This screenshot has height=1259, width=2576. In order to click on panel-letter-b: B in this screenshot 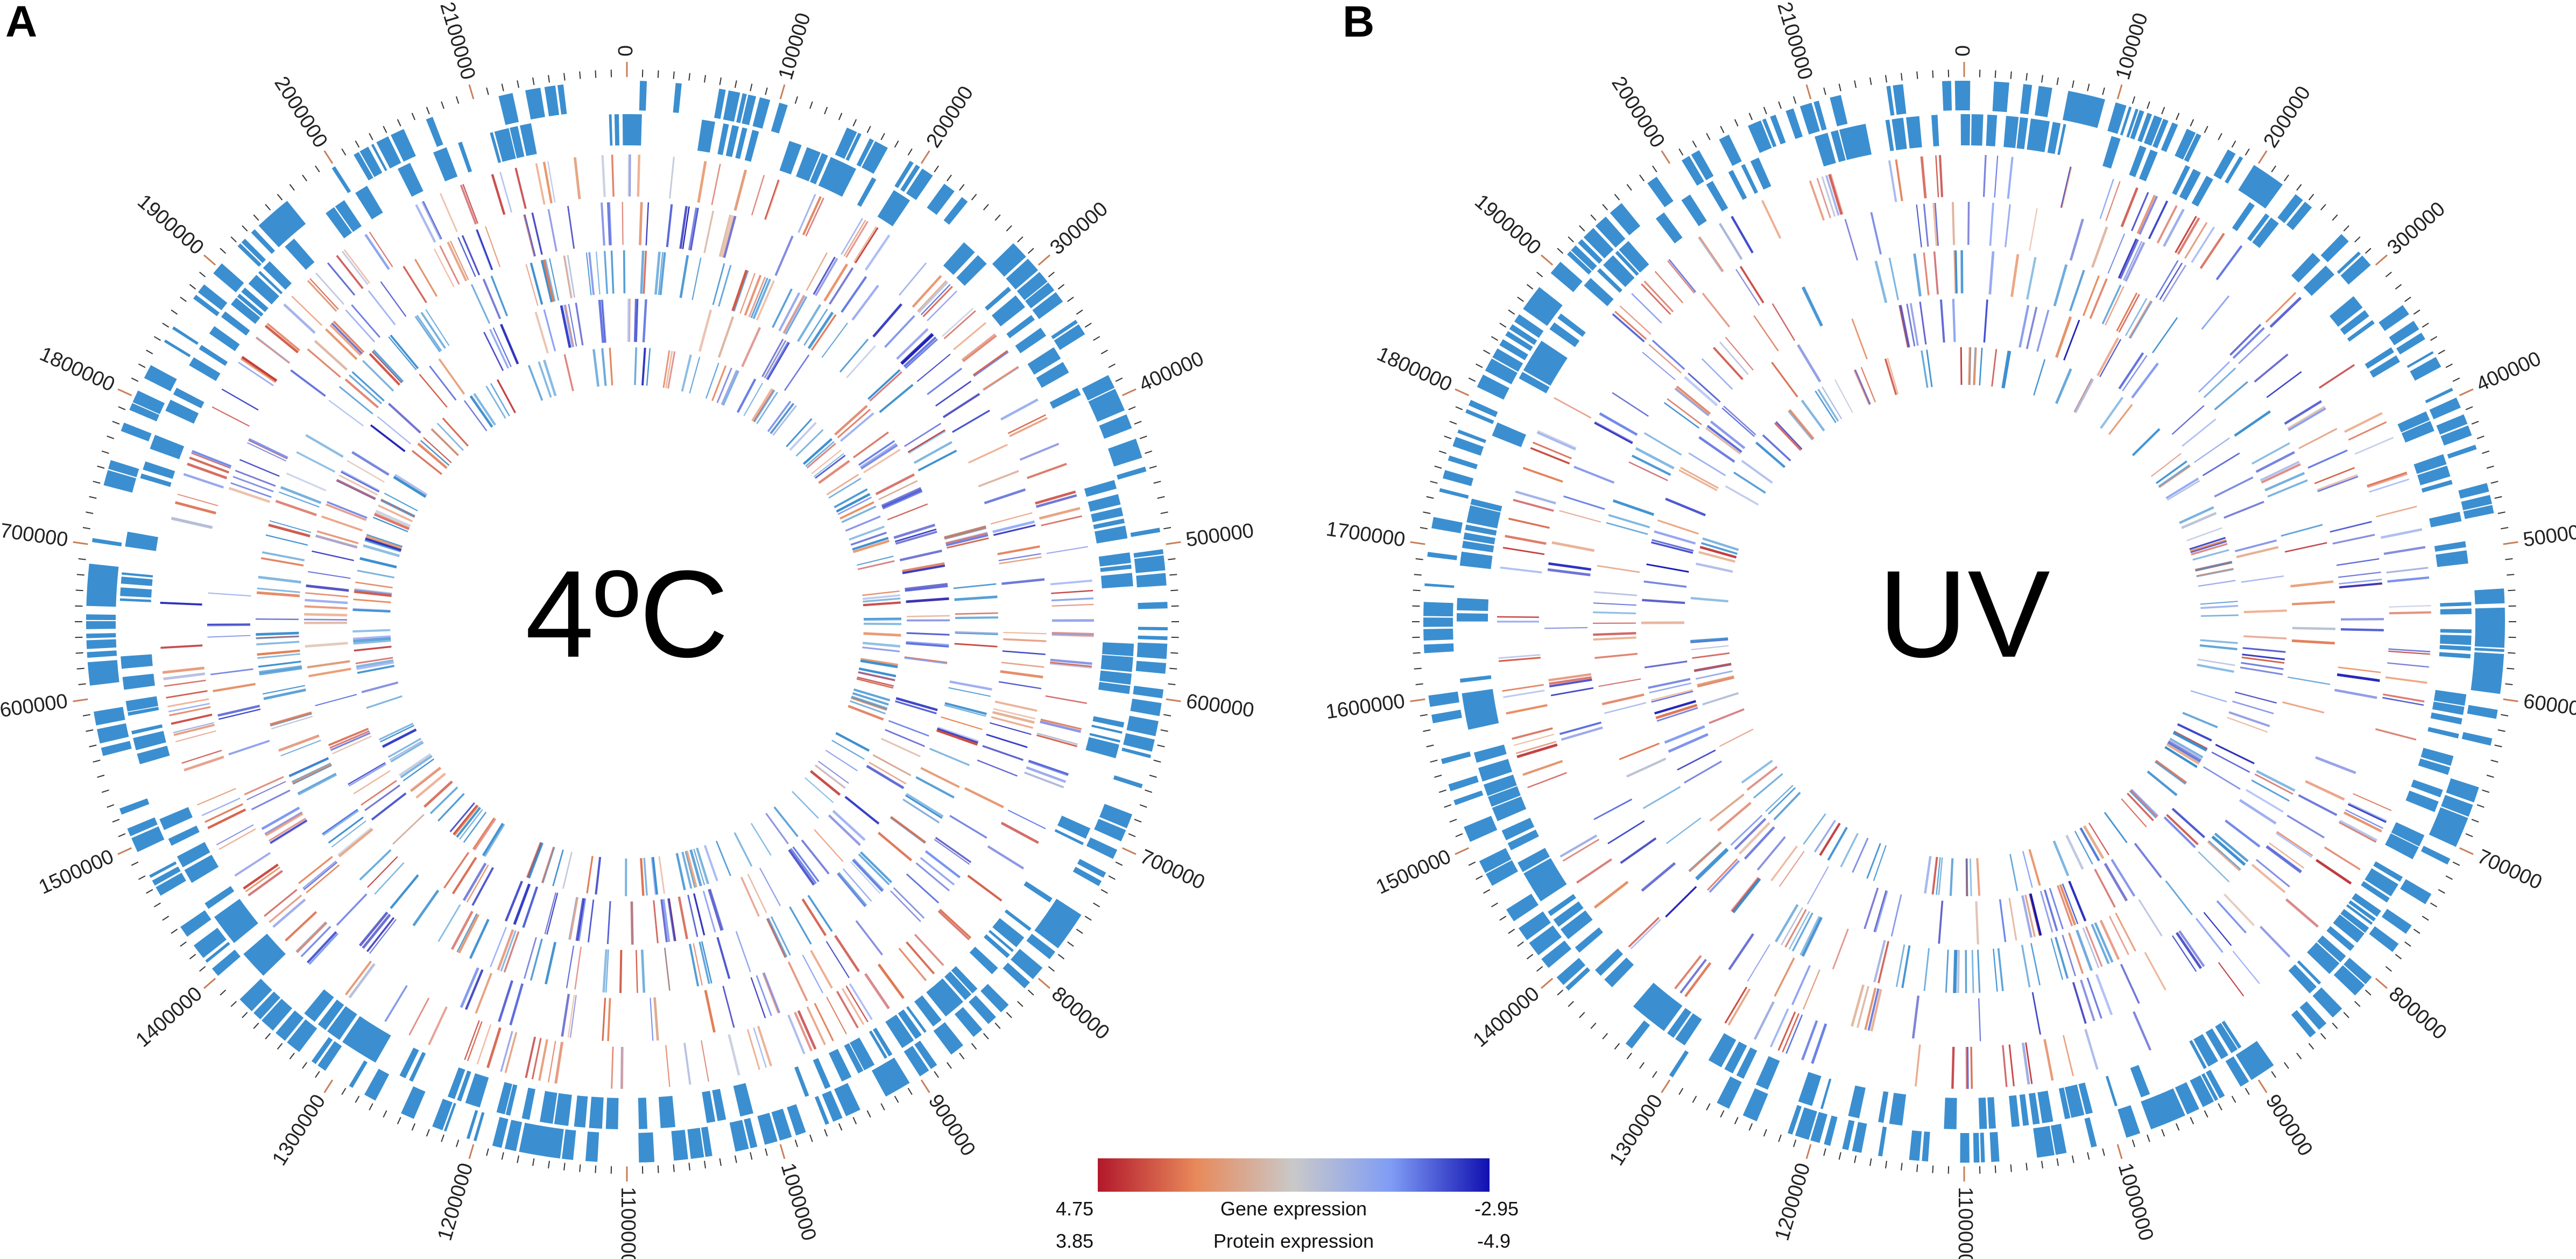, I will do `click(1358, 23)`.